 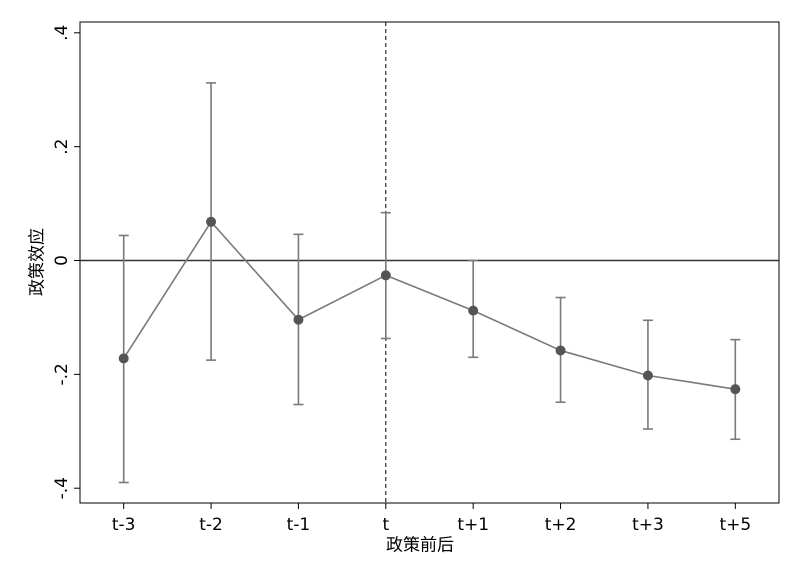 I want to click on x-tick-label: t+1, so click(x=473, y=525).